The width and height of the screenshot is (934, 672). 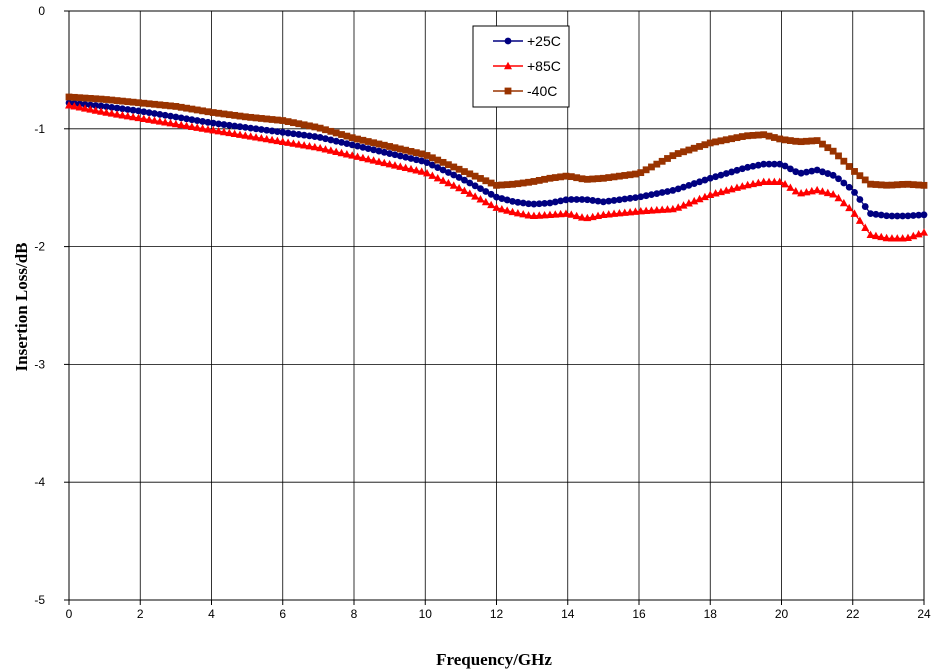 I want to click on legend-label: +25C, so click(x=544, y=41).